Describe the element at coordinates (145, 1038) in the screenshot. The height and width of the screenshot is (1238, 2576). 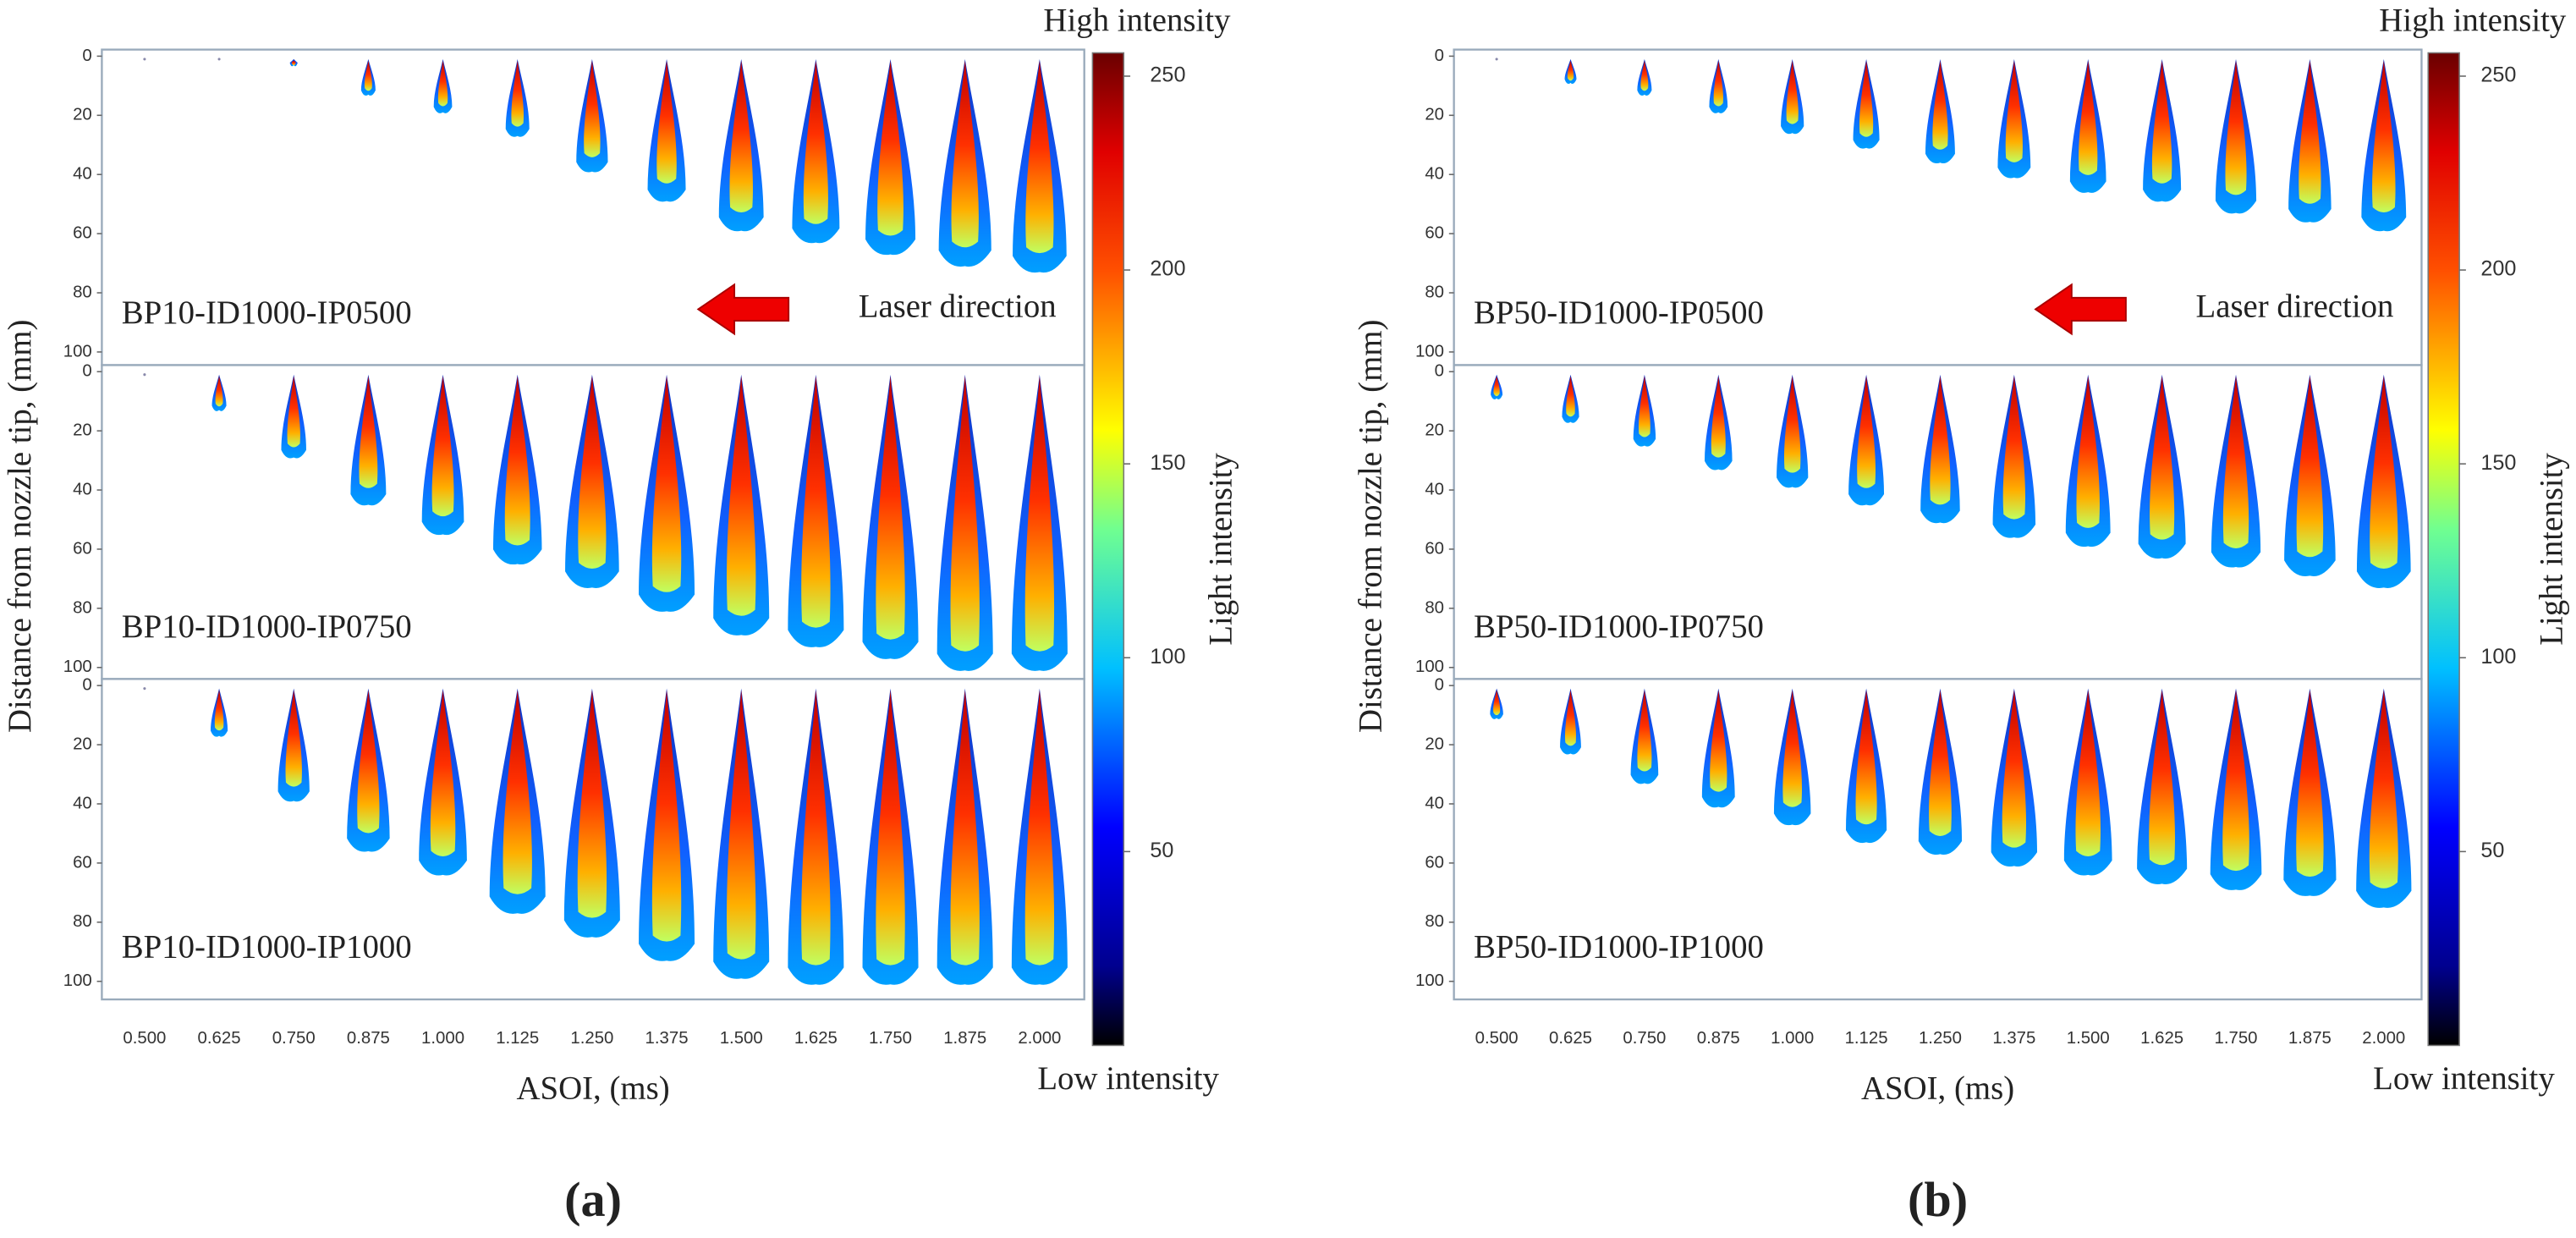
I see `x-tick-label: 0.500` at that location.